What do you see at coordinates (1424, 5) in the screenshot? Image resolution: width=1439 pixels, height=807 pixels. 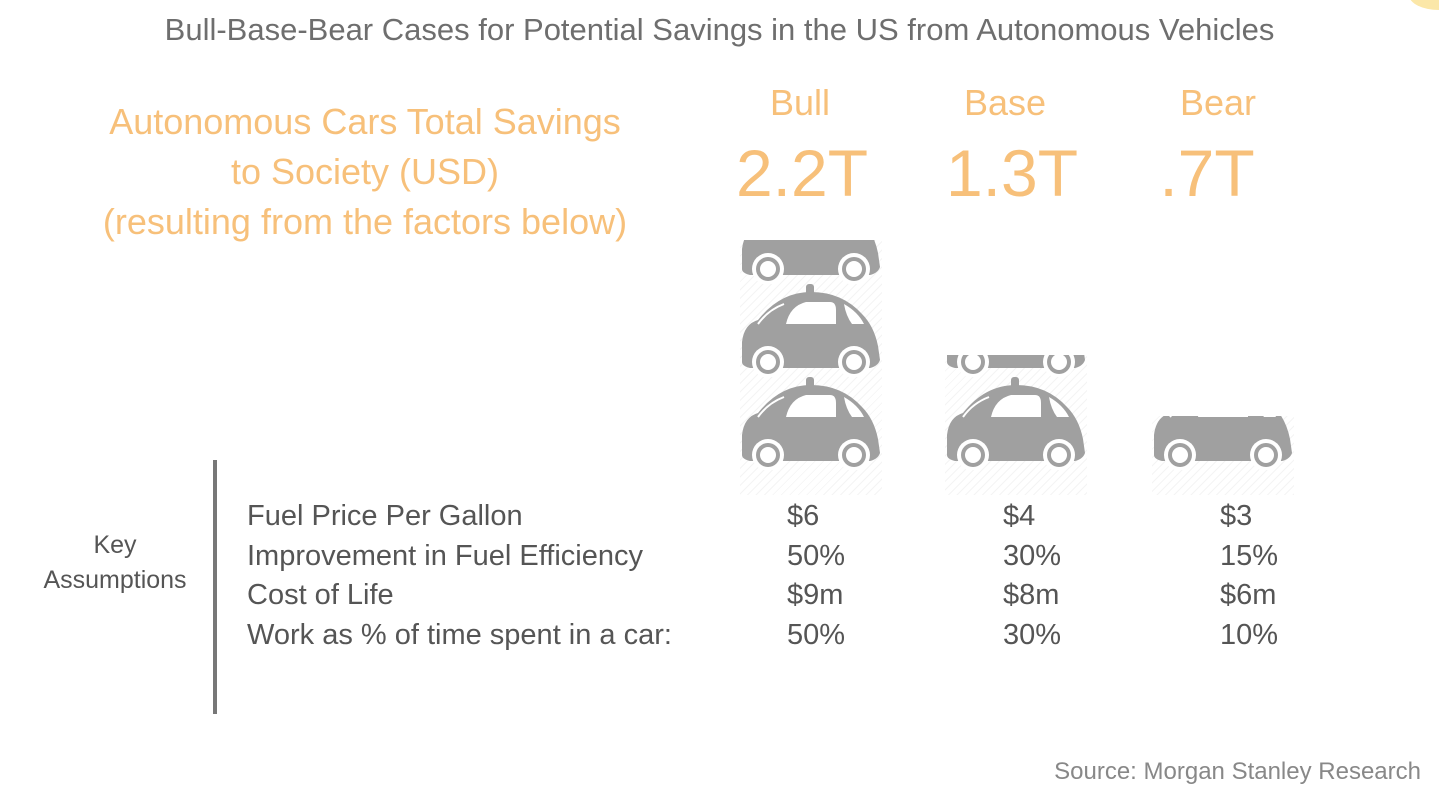 I see `decorative-corner` at bounding box center [1424, 5].